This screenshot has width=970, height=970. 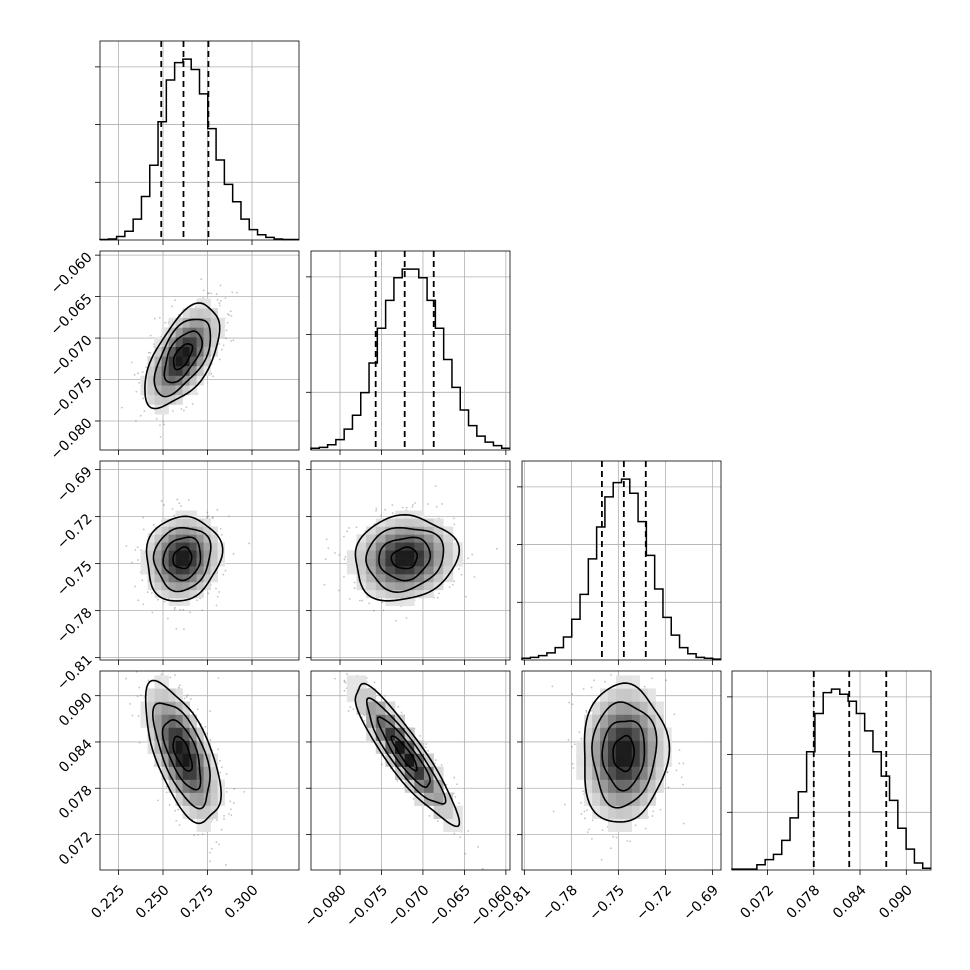 I want to click on histogram-step, so click(x=621, y=569).